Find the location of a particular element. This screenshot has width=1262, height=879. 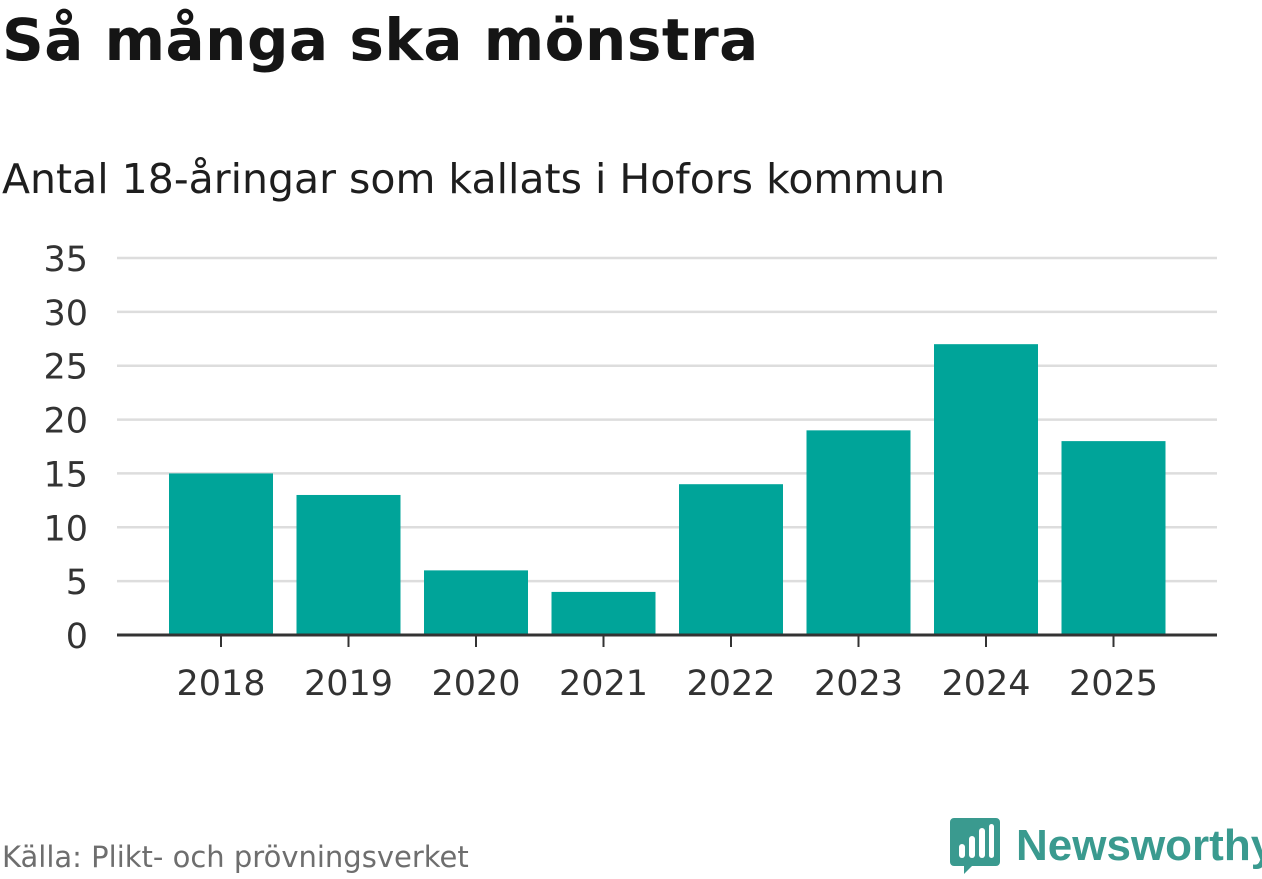

x-tick-label: 2018 is located at coordinates (220, 684).